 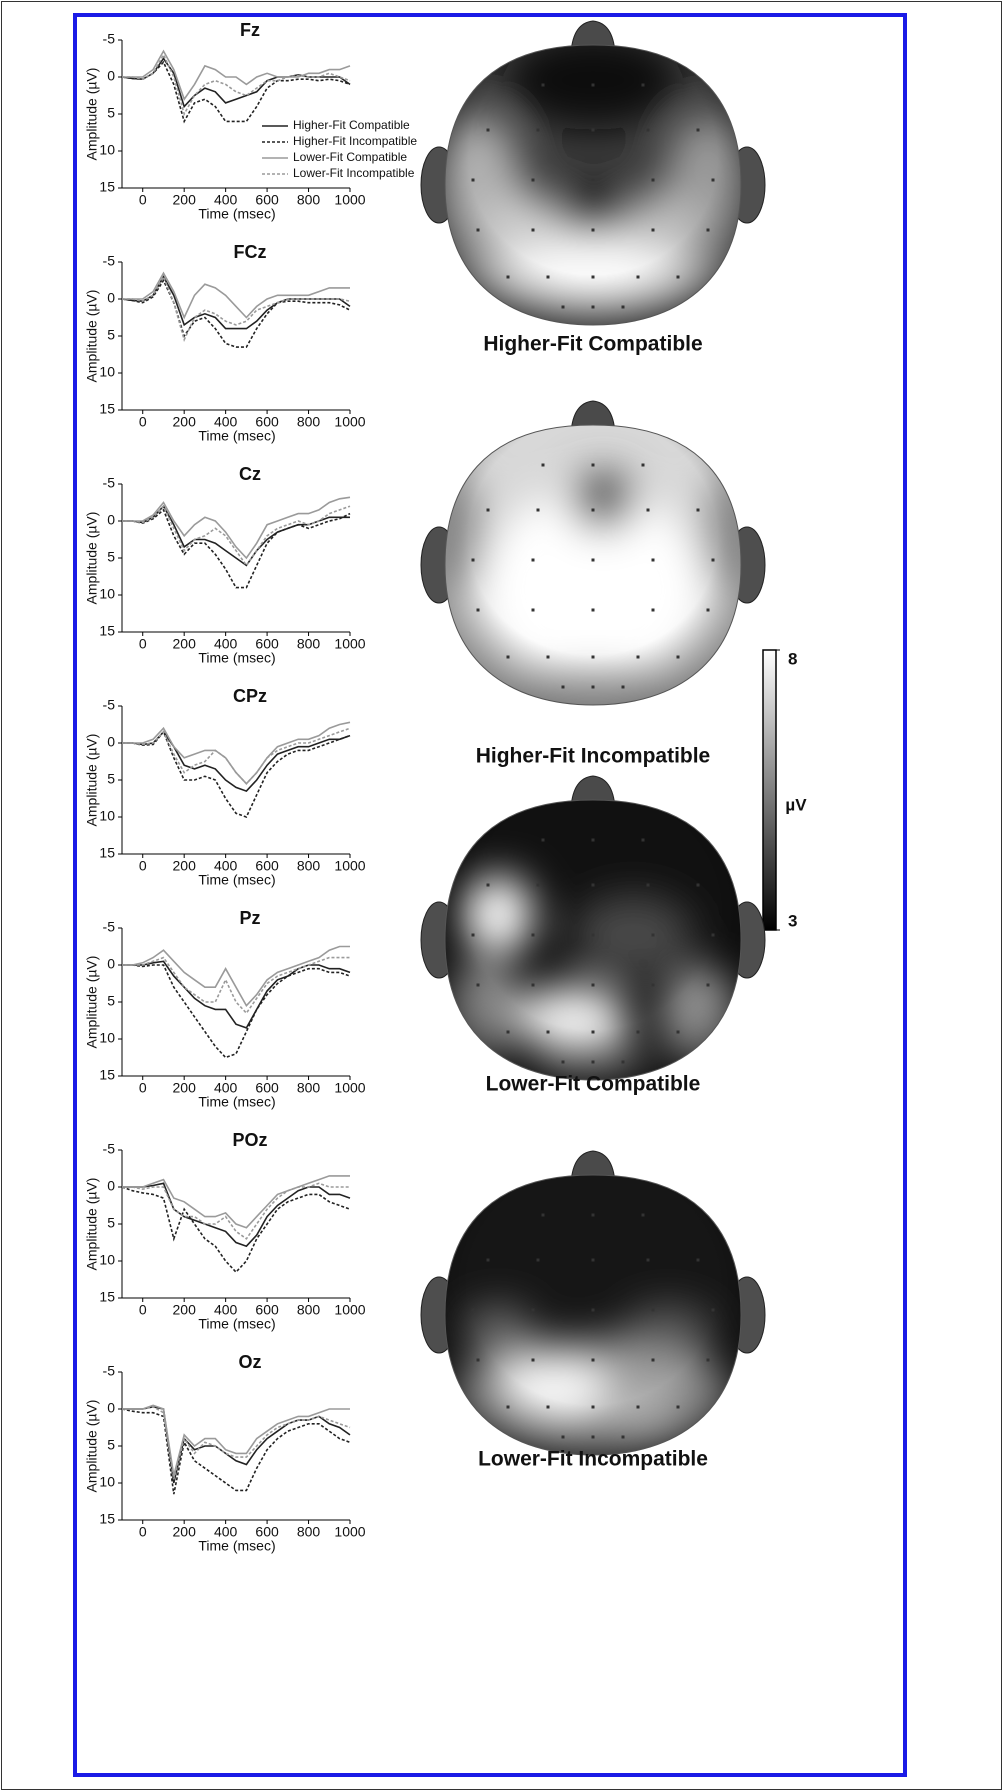 What do you see at coordinates (249, 1362) in the screenshot?
I see `chart-title: Oz` at bounding box center [249, 1362].